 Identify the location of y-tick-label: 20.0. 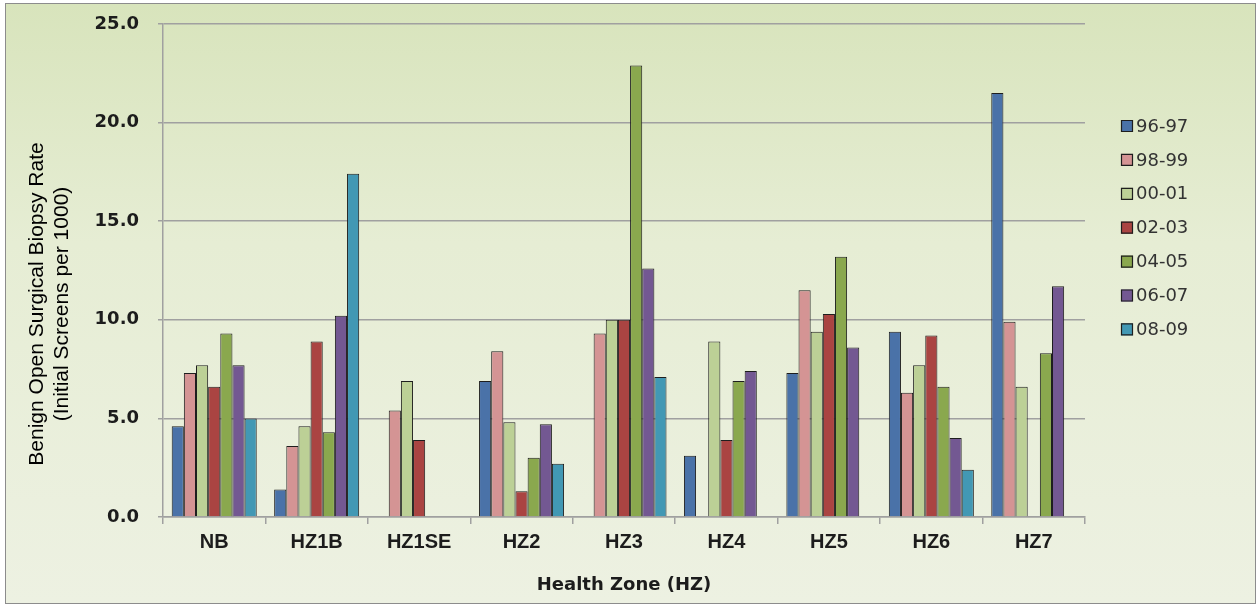
(116, 121).